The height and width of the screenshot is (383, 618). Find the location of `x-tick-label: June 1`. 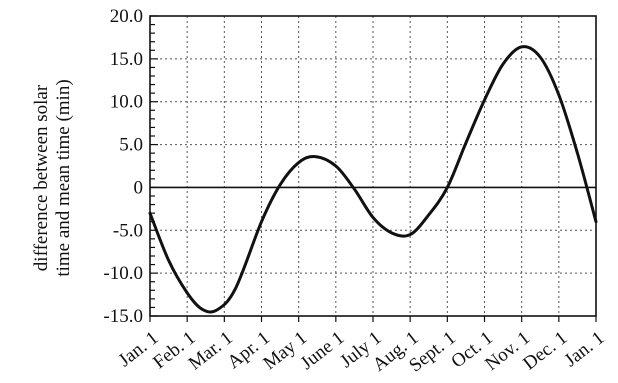

x-tick-label: June 1 is located at coordinates (323, 350).